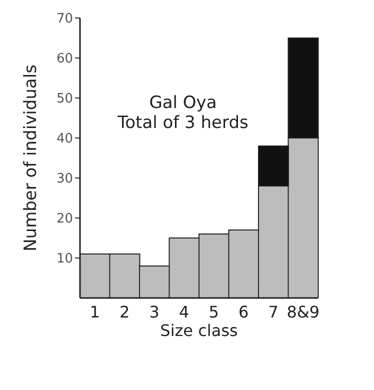 This screenshot has width=374, height=390. I want to click on y-tick-label: 40, so click(64, 139).